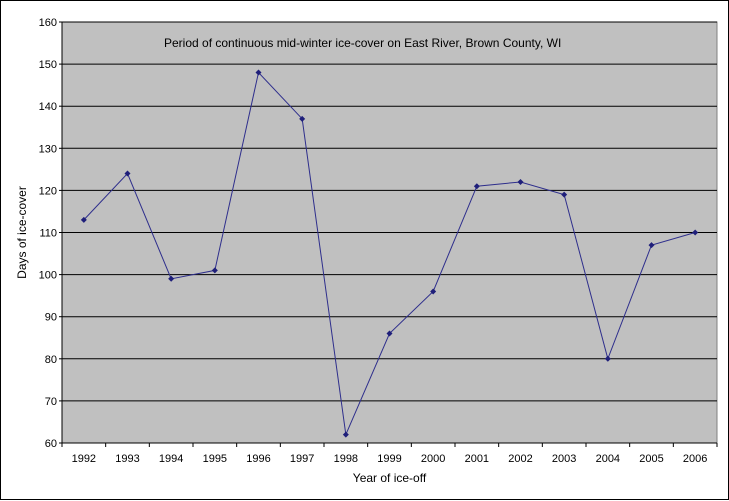  What do you see at coordinates (258, 459) in the screenshot?
I see `x-tick-label-1996: 1996` at bounding box center [258, 459].